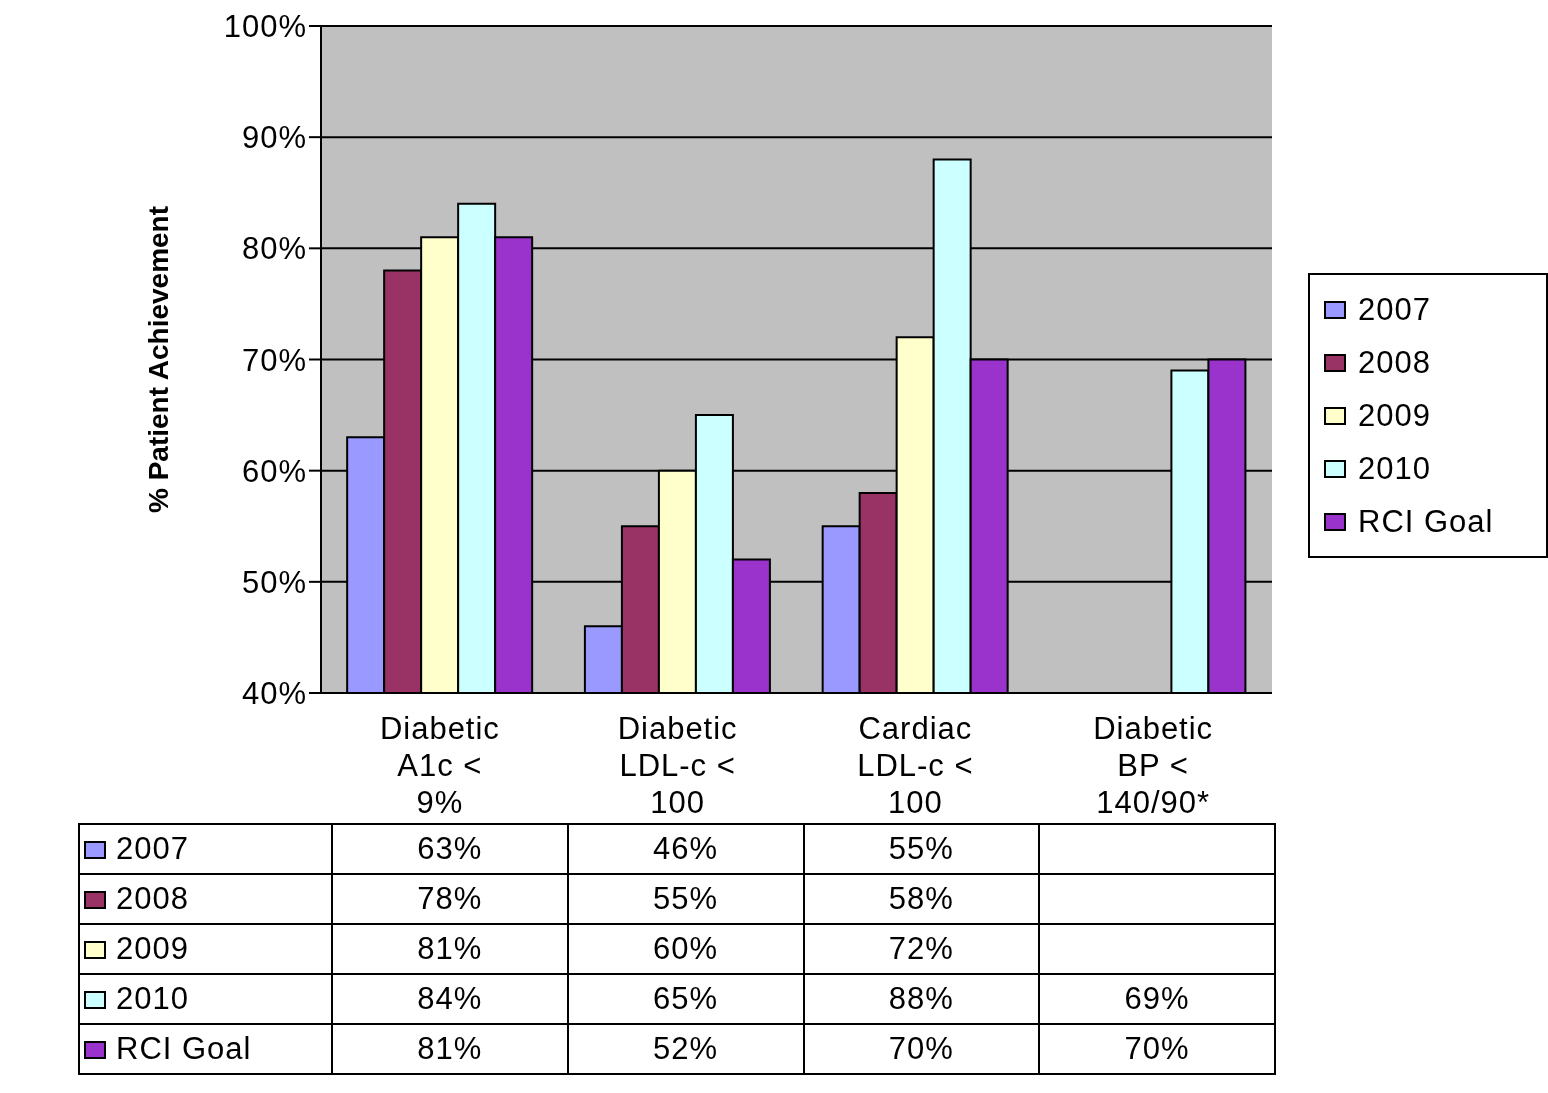 This screenshot has width=1548, height=1093. I want to click on data-label: 69%, so click(1157, 999).